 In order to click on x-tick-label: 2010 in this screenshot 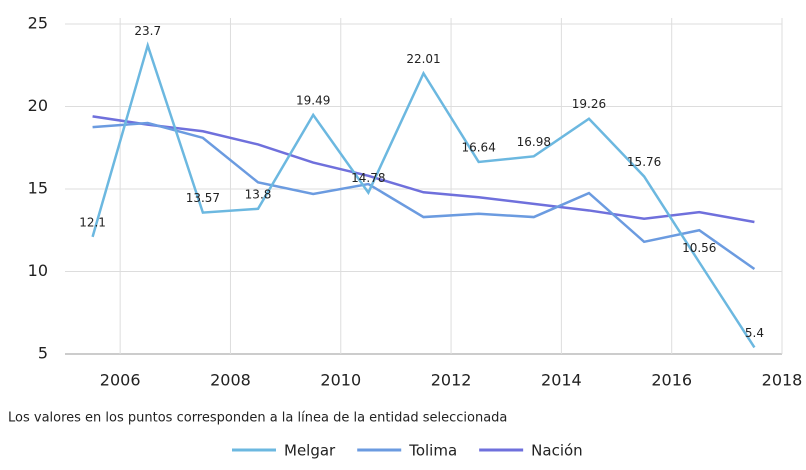, I will do `click(340, 380)`.